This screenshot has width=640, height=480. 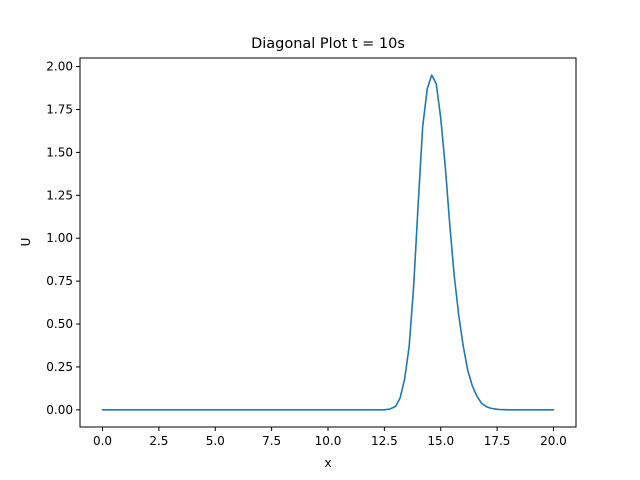 I want to click on x-tick-label: 0.0, so click(x=102, y=441).